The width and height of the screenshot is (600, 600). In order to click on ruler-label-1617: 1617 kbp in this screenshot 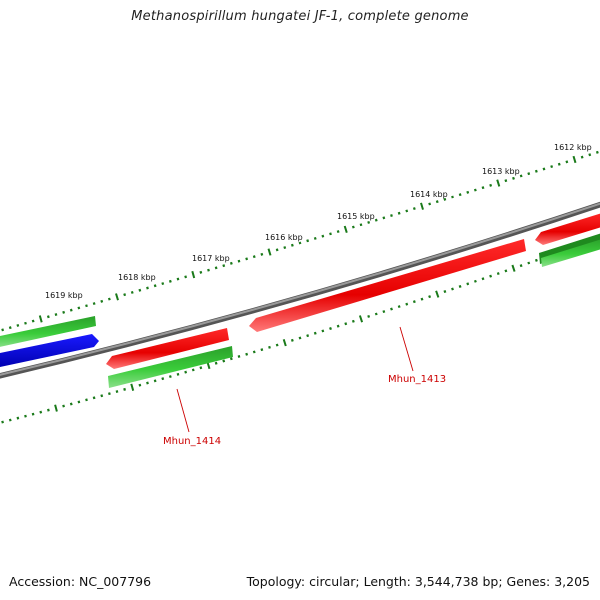, I will do `click(211, 258)`.